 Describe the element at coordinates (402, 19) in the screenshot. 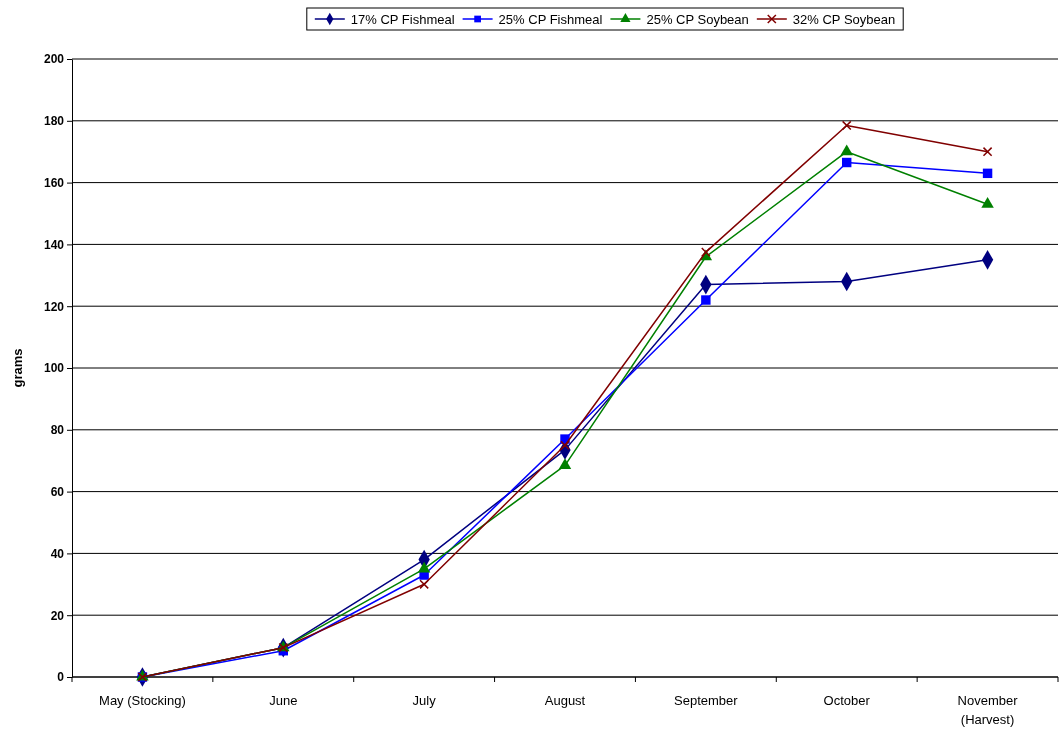

I see `legend-label: 17% CP Fishmeal` at that location.